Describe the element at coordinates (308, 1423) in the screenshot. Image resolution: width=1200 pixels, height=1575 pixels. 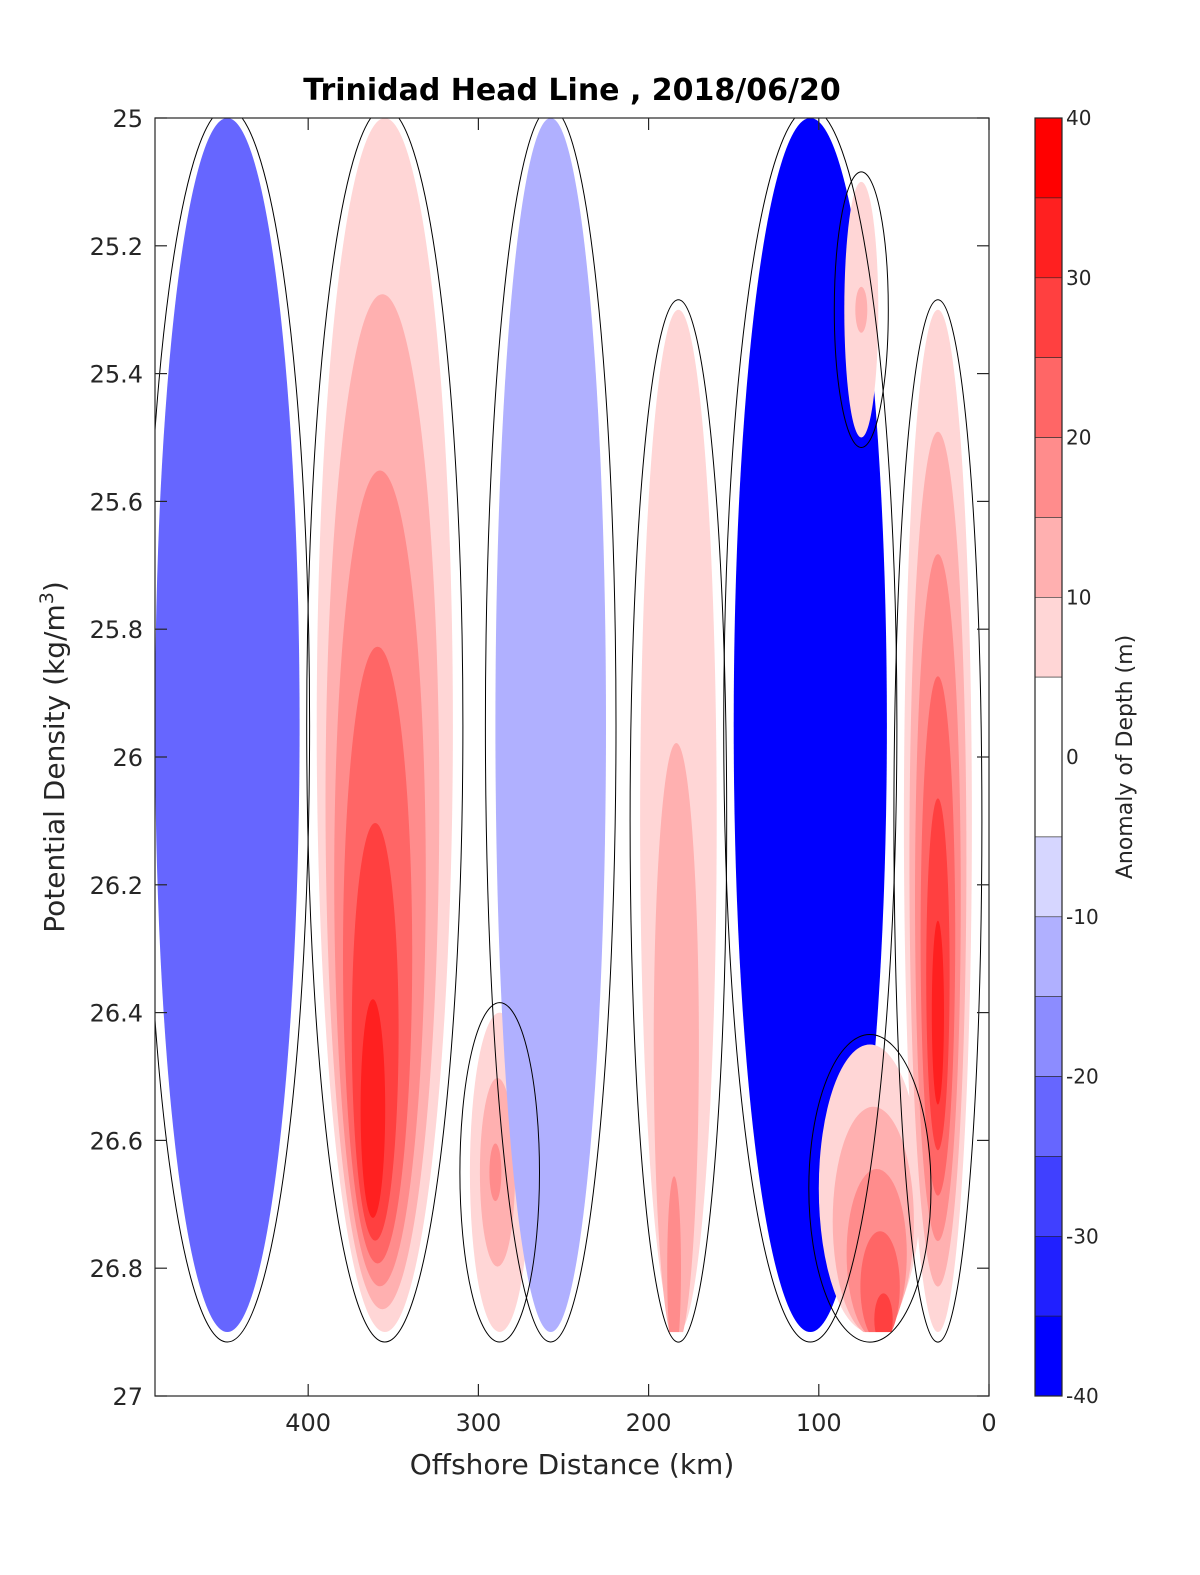
I see `x-tick-label: 400` at that location.